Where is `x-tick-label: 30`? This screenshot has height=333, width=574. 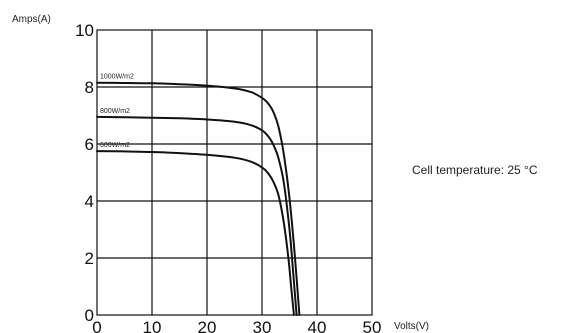
x-tick-label: 30 is located at coordinates (262, 325).